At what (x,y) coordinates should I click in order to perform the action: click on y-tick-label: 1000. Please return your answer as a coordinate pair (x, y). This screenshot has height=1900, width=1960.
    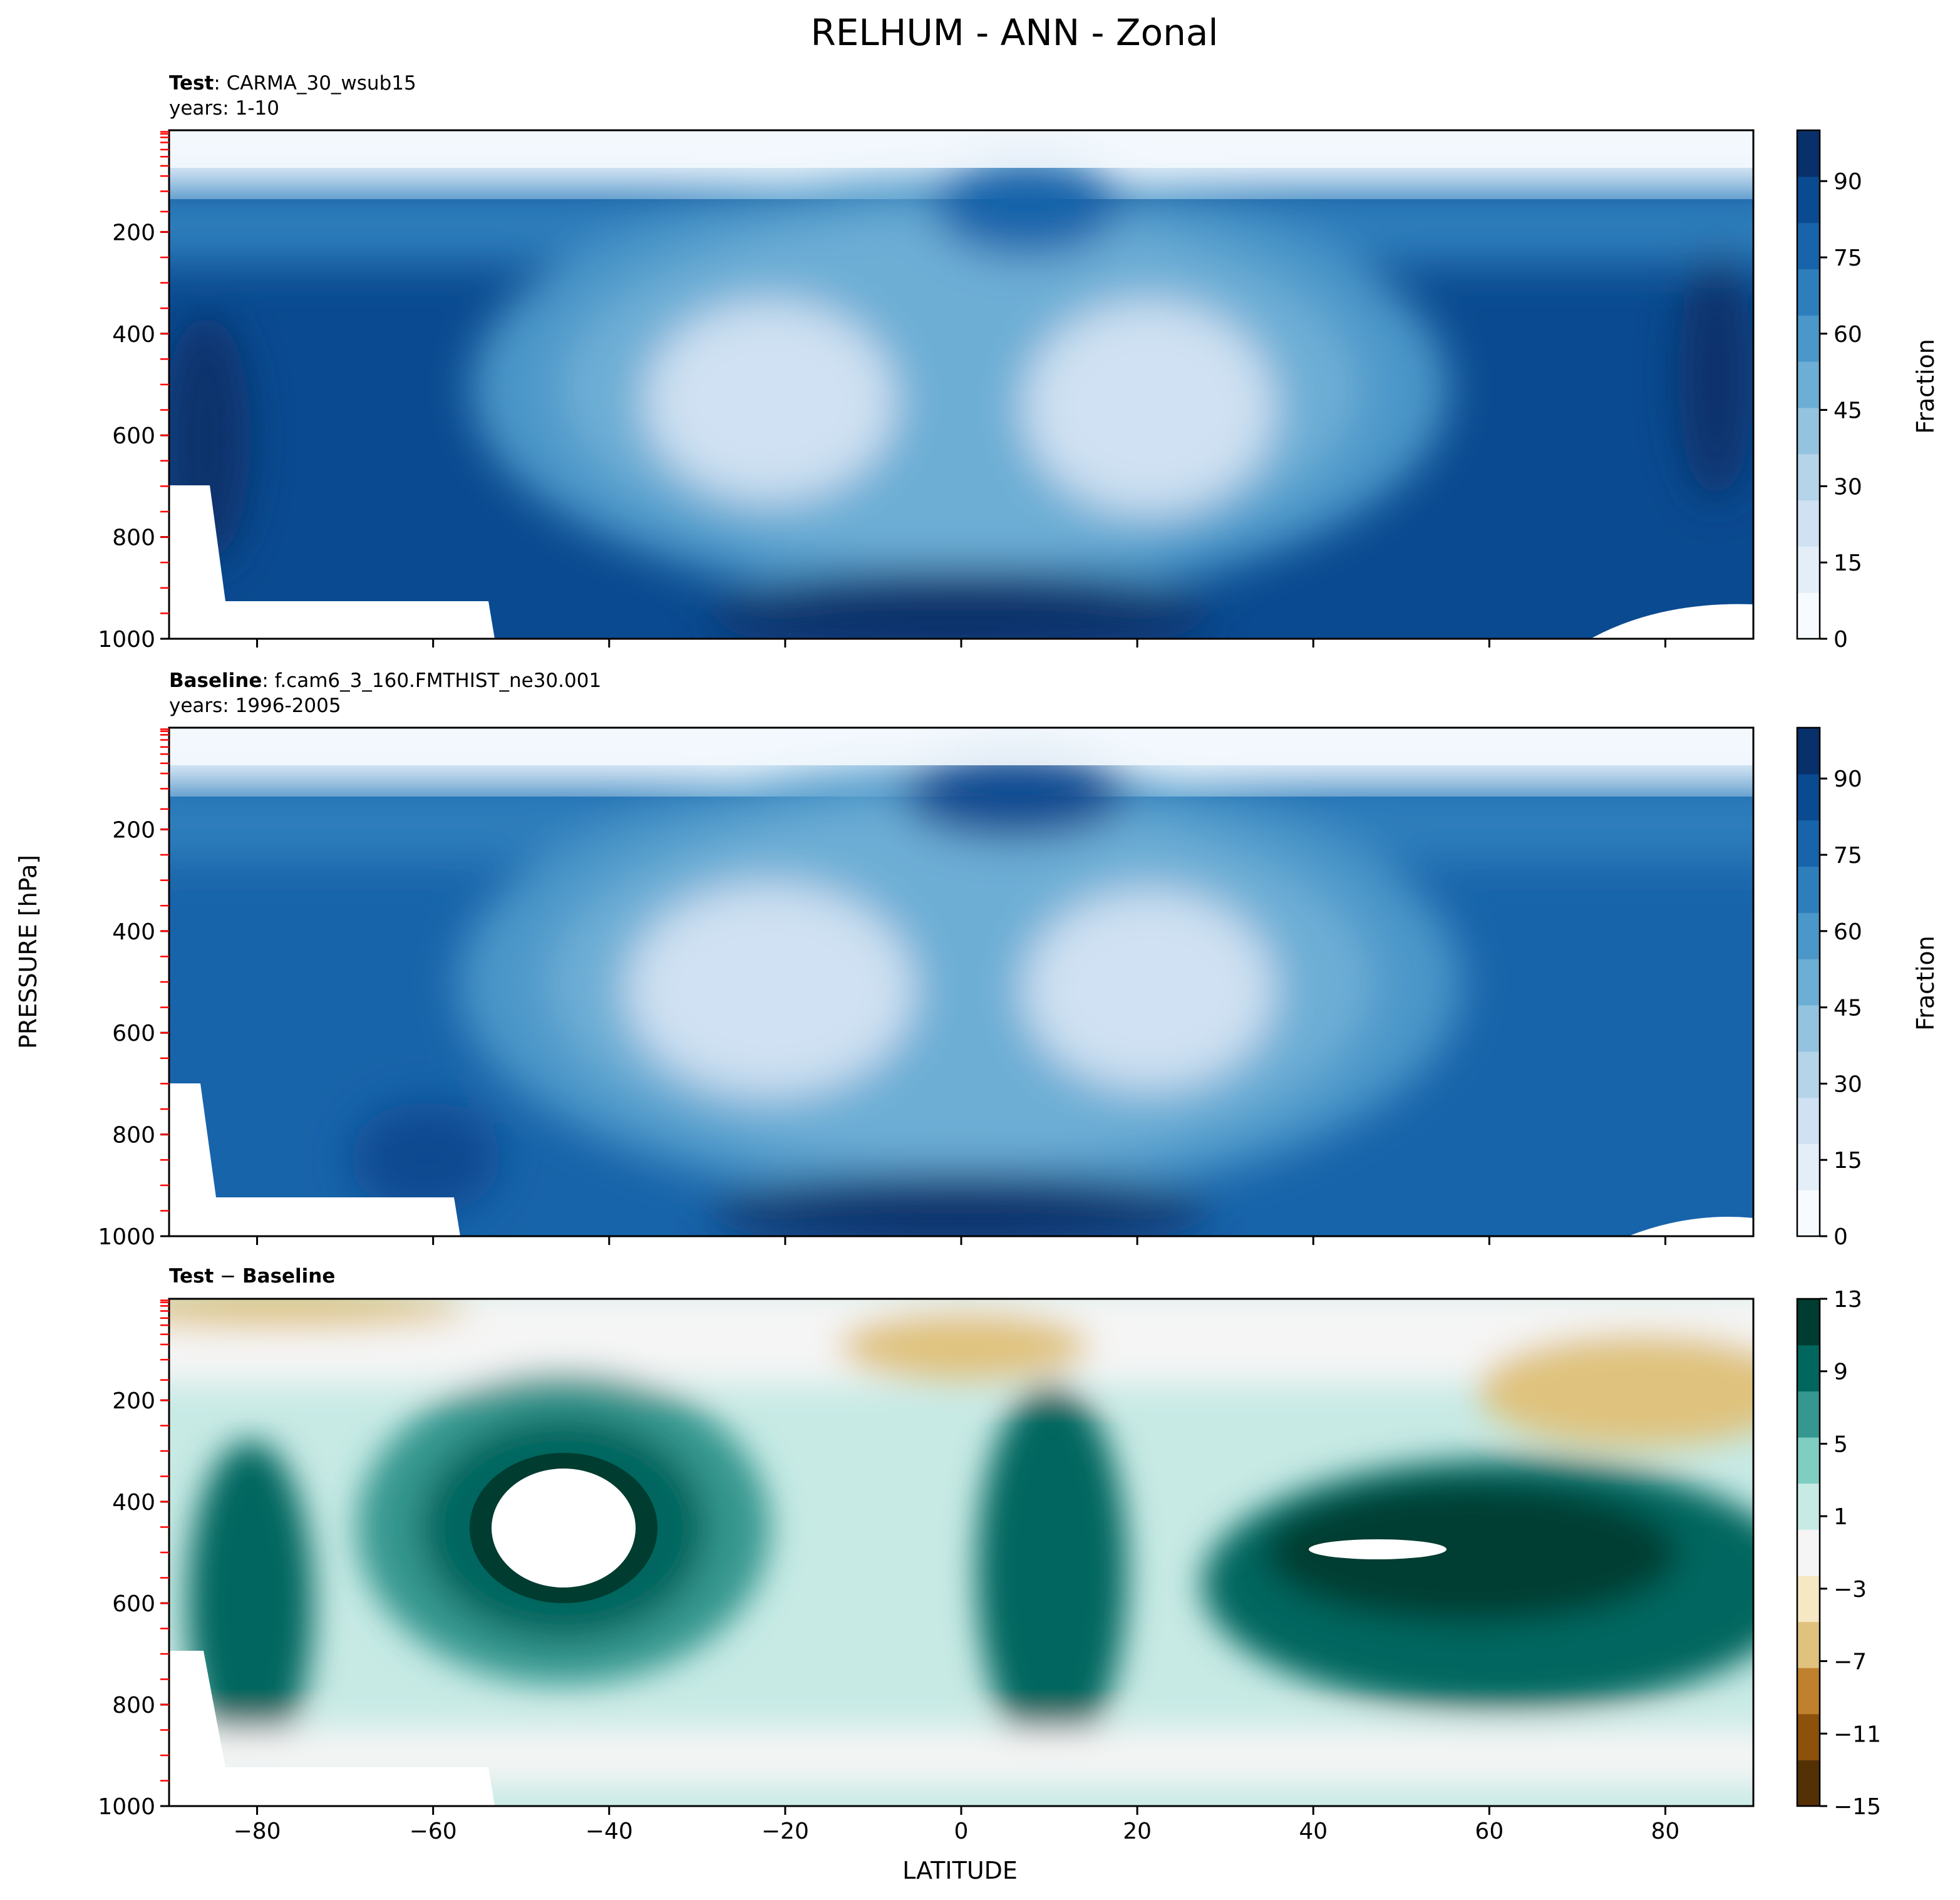
    Looking at the image, I should click on (126, 1807).